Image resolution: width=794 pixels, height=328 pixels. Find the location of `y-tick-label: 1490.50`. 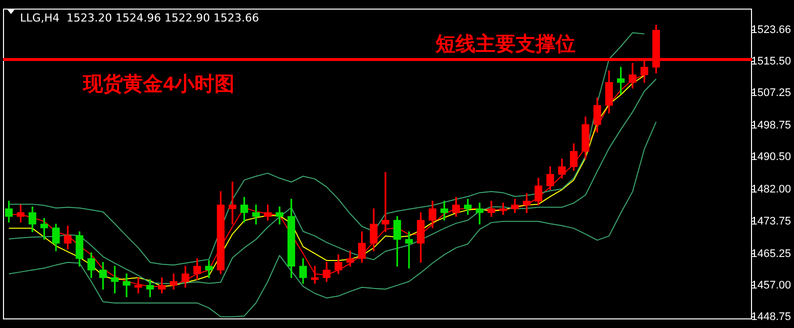

y-tick-label: 1490.50 is located at coordinates (771, 157).